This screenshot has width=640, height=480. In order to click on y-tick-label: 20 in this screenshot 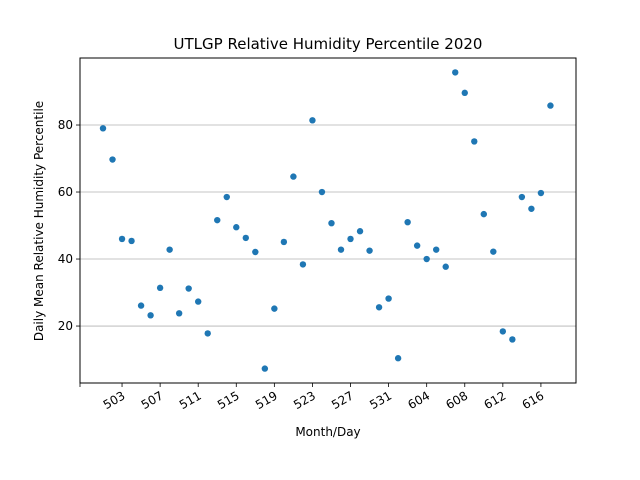, I will do `click(65, 326)`.